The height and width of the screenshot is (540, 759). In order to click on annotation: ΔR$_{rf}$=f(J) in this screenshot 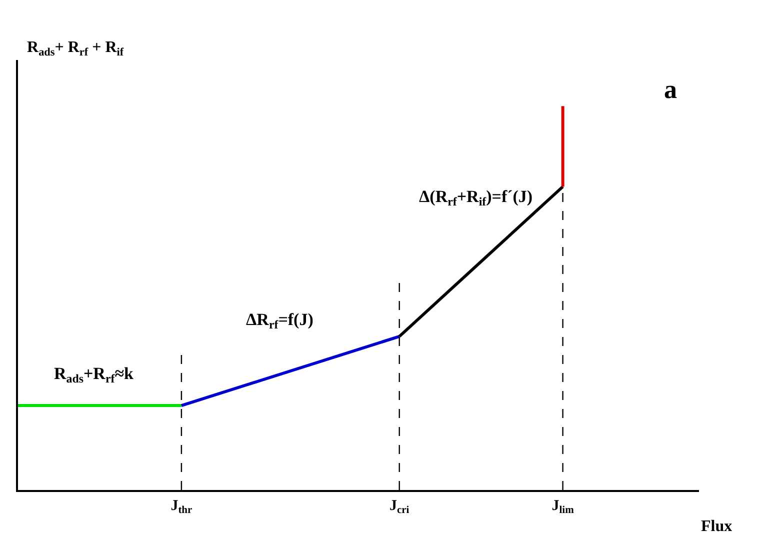, I will do `click(280, 321)`.